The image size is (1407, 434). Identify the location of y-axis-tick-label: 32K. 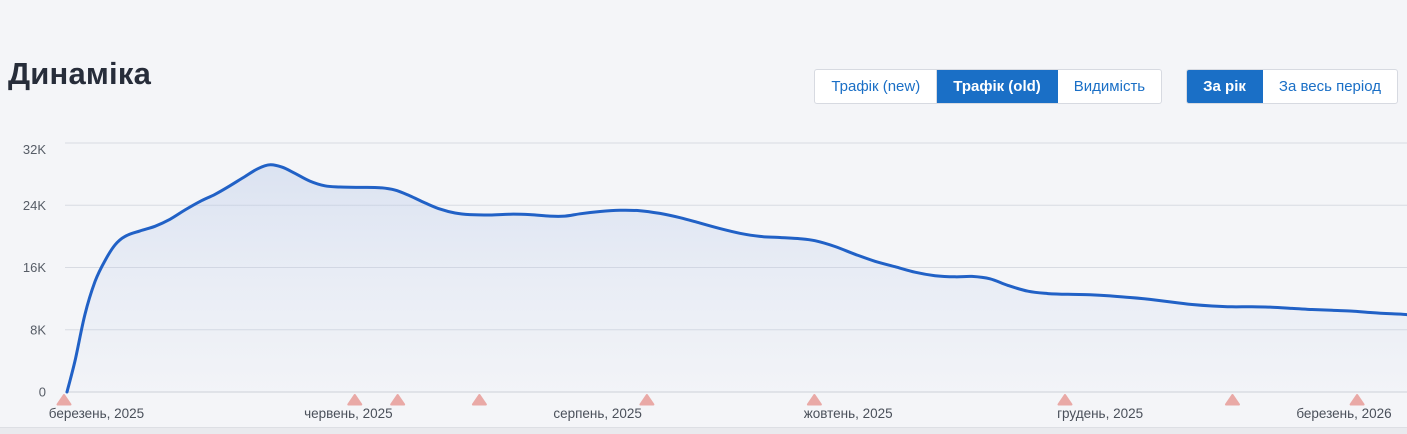
(34, 149).